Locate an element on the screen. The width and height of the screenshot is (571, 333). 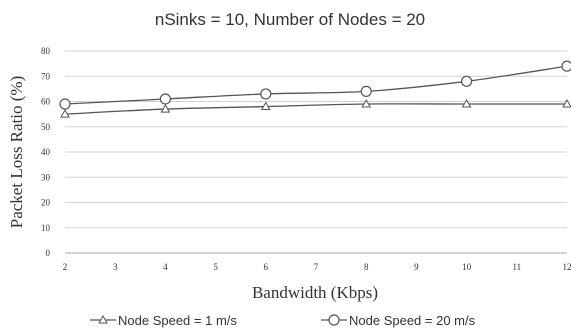
y-tick-label: 80 is located at coordinates (46, 51).